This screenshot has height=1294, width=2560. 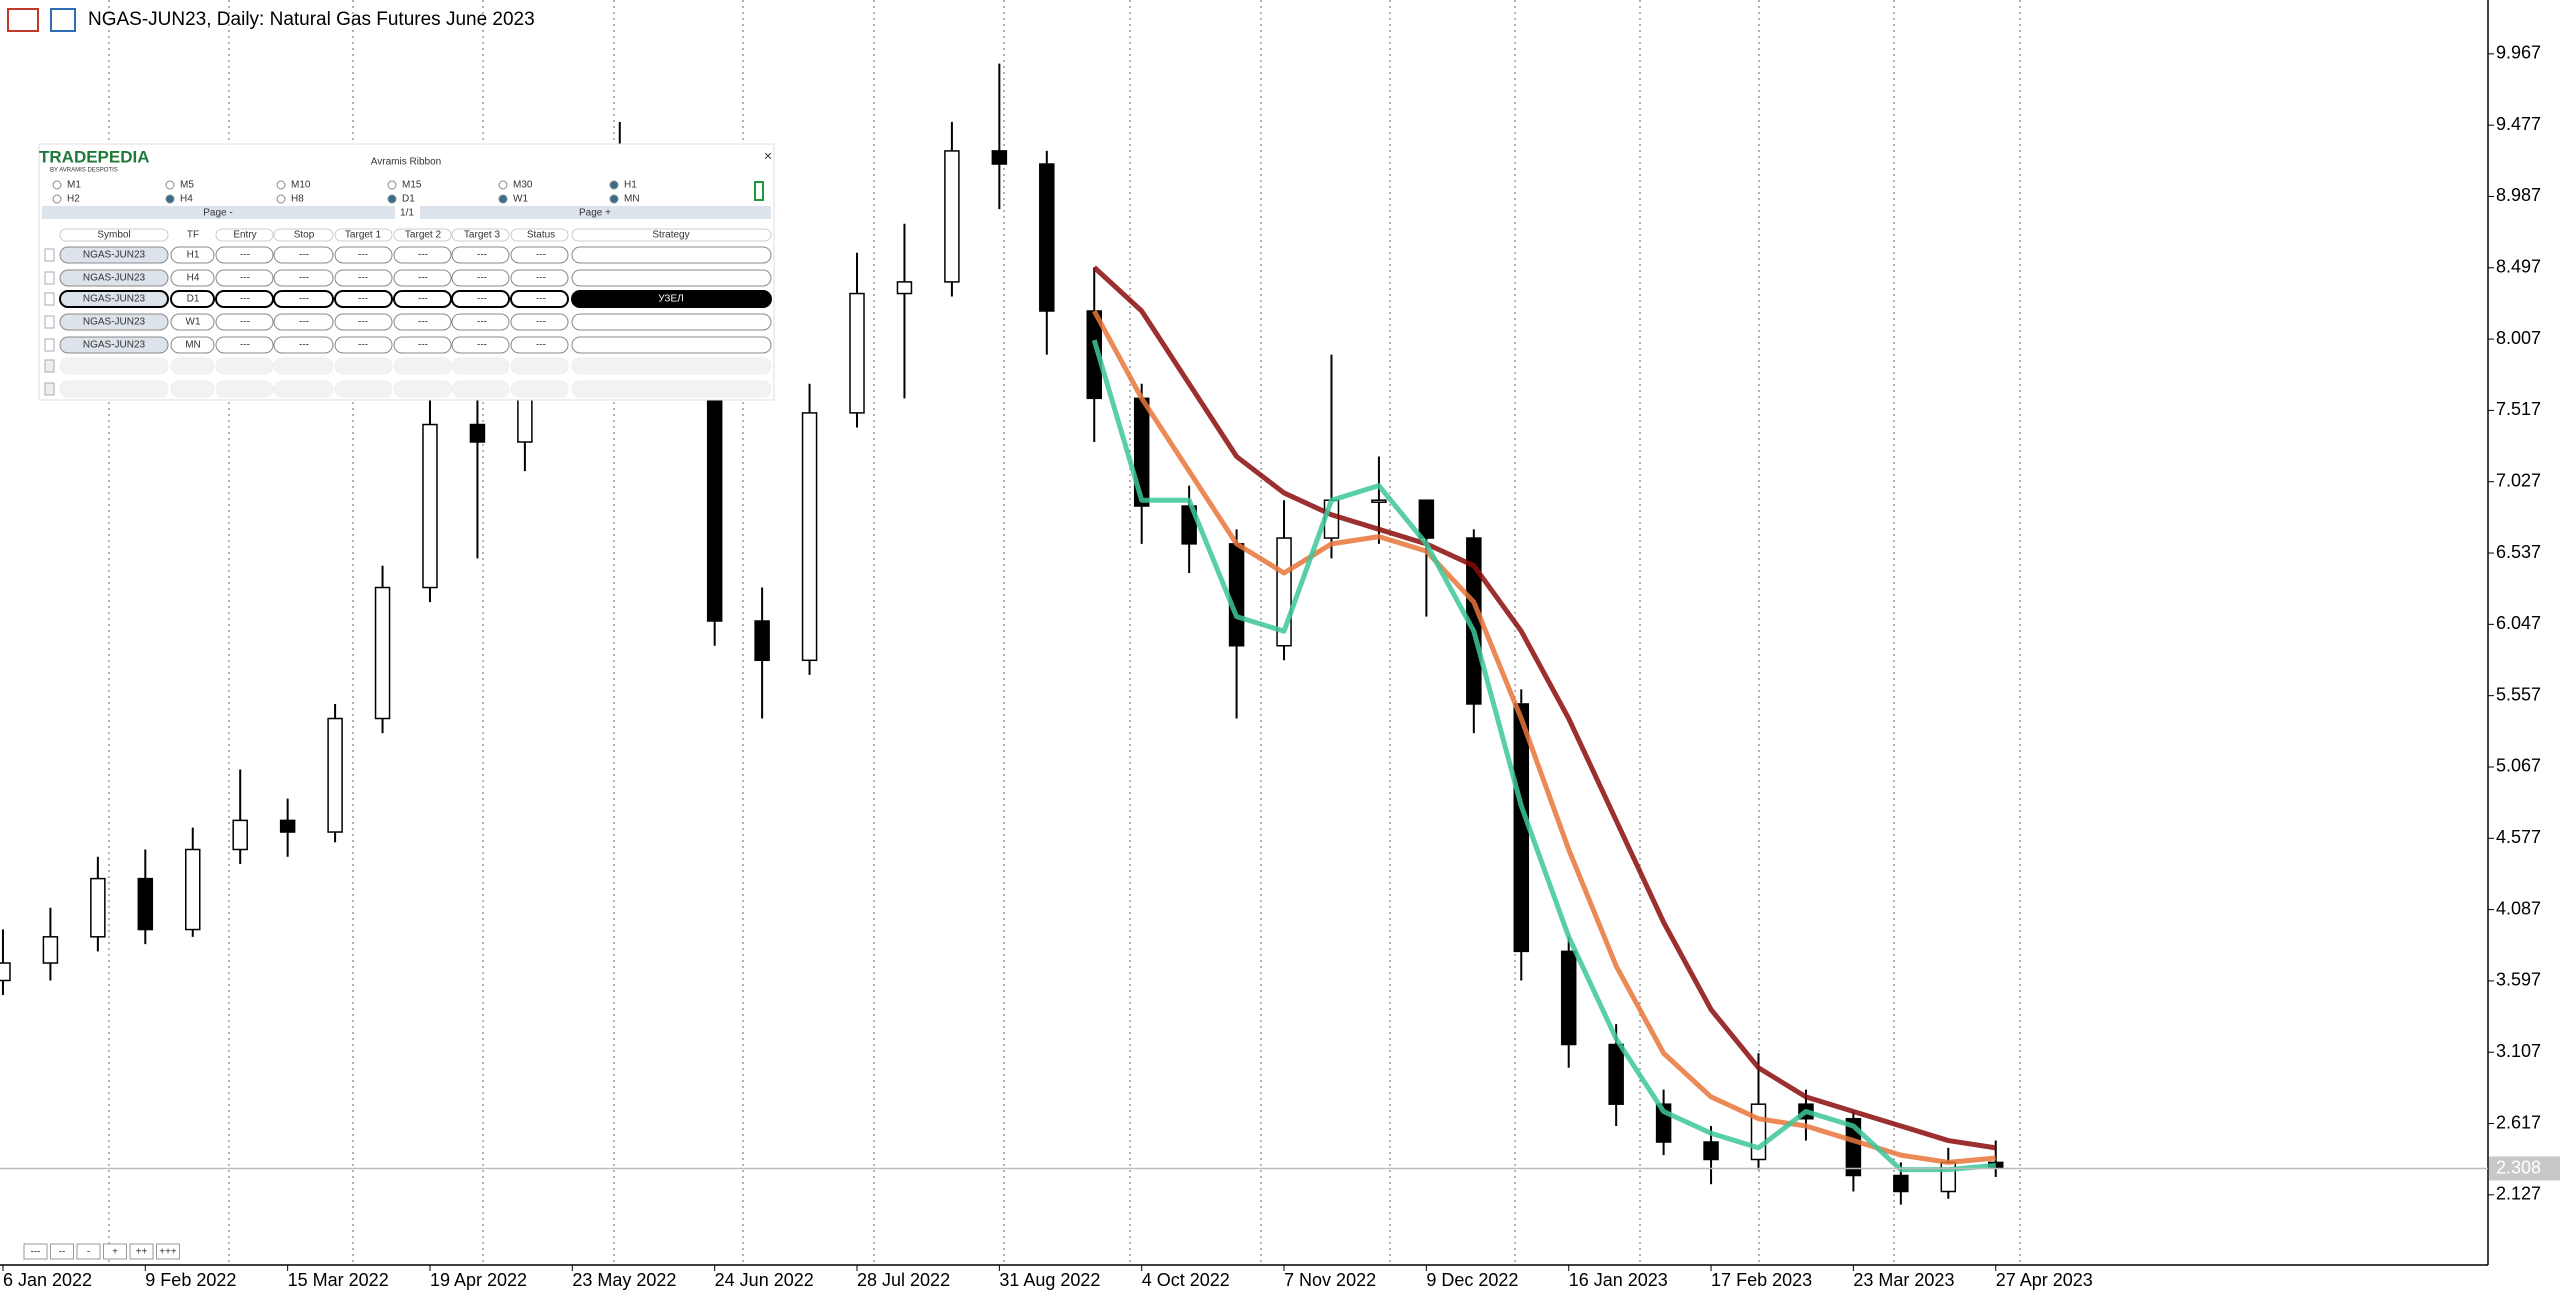 I want to click on column-header: Target 1, so click(x=363, y=235).